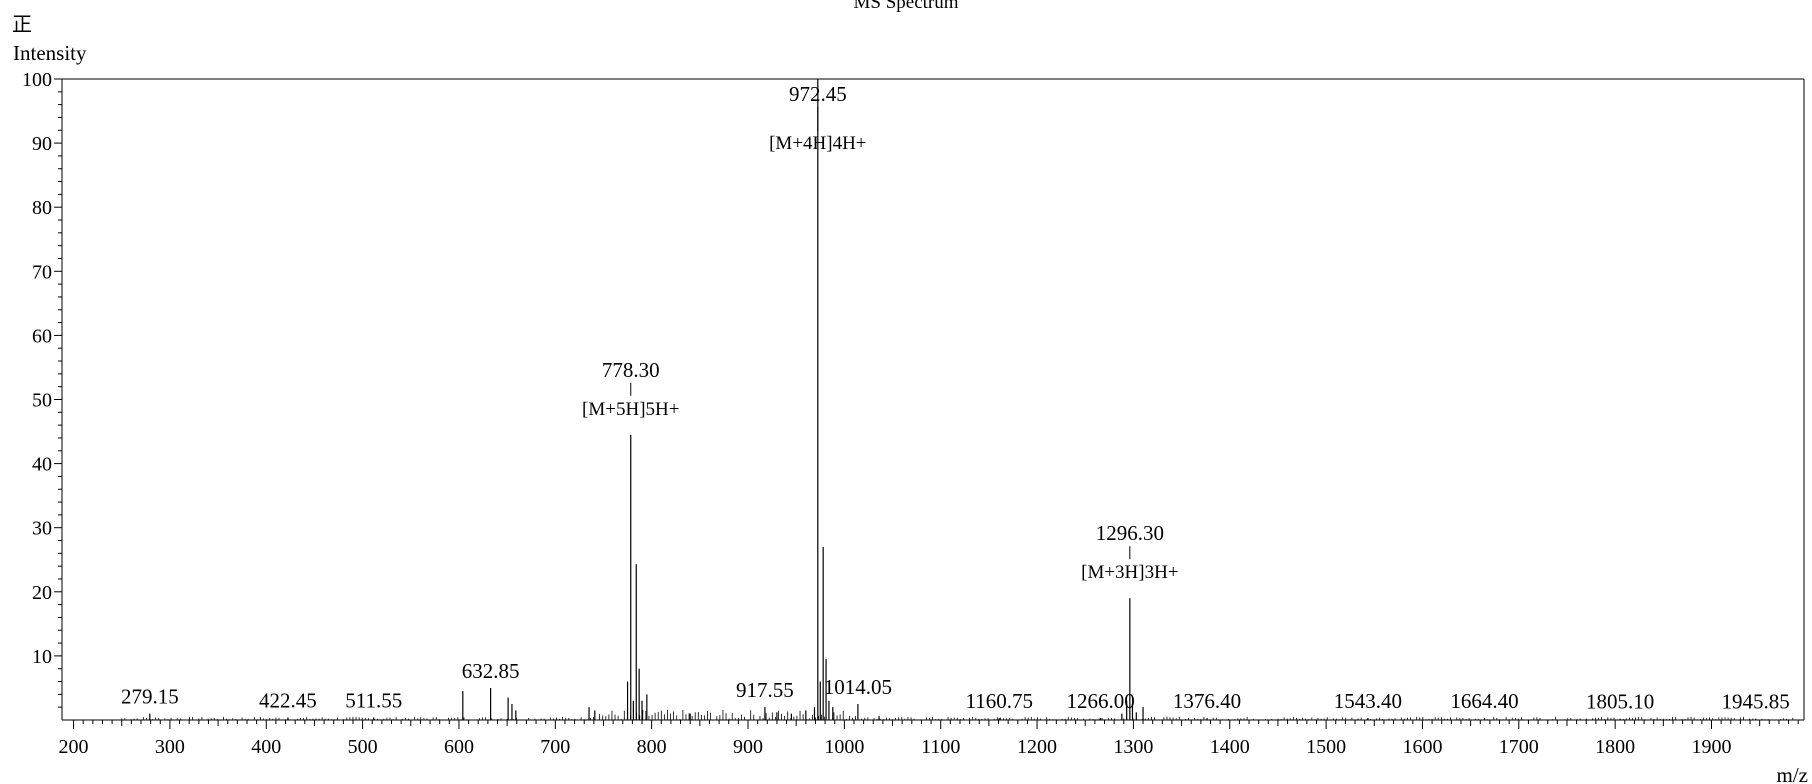 The width and height of the screenshot is (1812, 784). I want to click on x-tick-label: 300, so click(170, 747).